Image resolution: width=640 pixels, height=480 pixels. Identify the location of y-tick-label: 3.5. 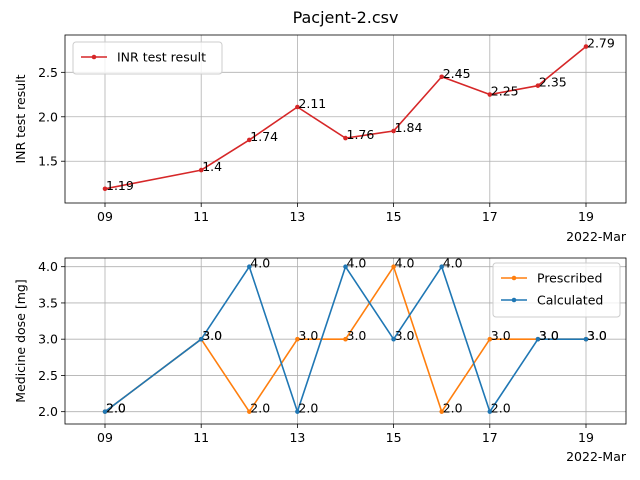
(48, 302).